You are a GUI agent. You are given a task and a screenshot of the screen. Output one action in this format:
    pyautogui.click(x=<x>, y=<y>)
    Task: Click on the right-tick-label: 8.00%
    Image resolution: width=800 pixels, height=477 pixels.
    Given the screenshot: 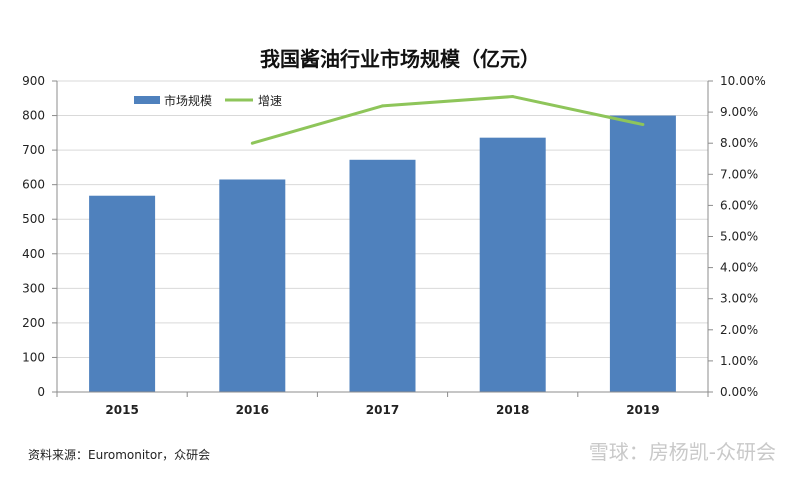 What is the action you would take?
    pyautogui.click(x=739, y=143)
    